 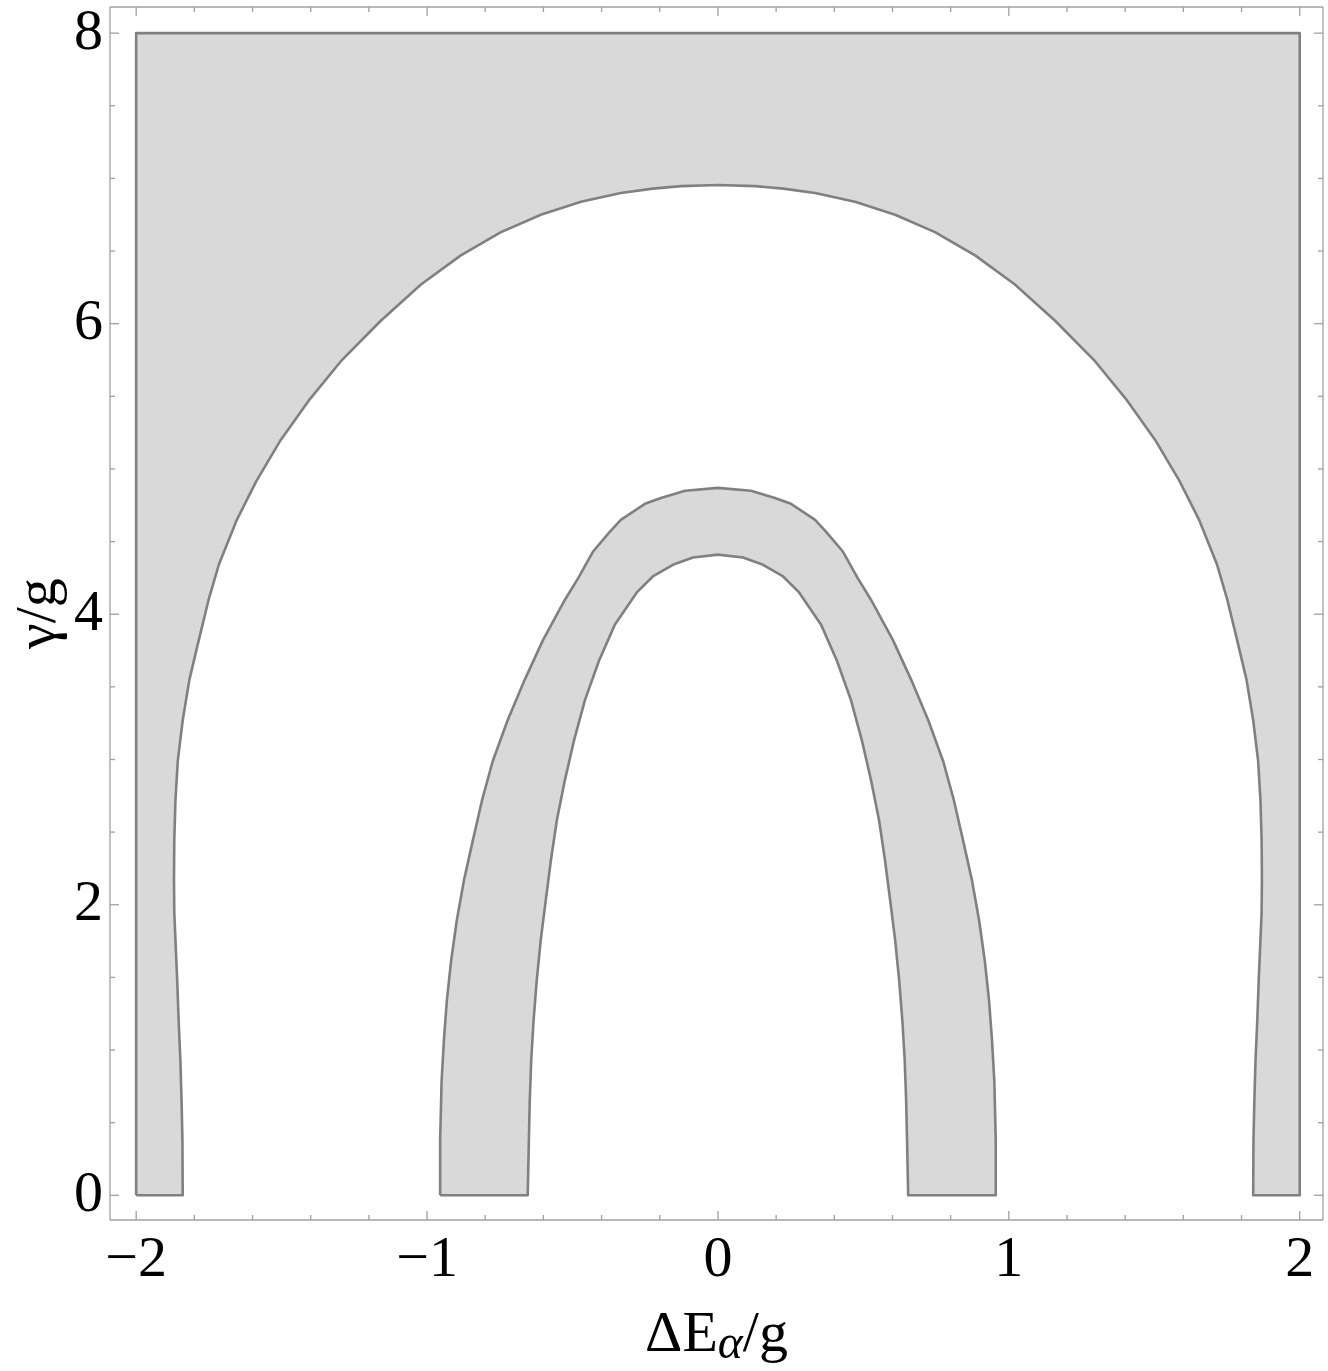 I want to click on x-tick-label: 1, so click(x=1009, y=1256).